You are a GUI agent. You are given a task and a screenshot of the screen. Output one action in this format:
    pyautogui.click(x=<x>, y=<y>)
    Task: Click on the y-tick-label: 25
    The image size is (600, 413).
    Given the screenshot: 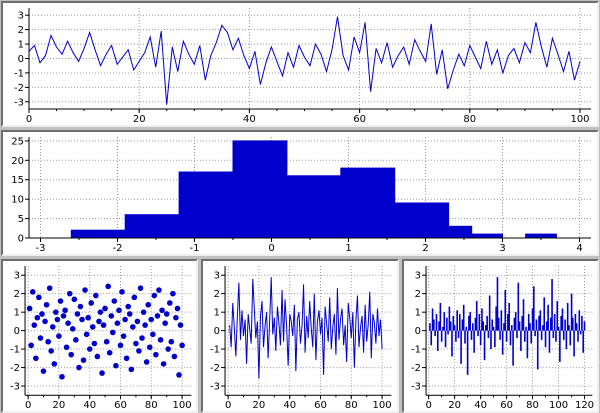 What is the action you would take?
    pyautogui.click(x=17, y=141)
    